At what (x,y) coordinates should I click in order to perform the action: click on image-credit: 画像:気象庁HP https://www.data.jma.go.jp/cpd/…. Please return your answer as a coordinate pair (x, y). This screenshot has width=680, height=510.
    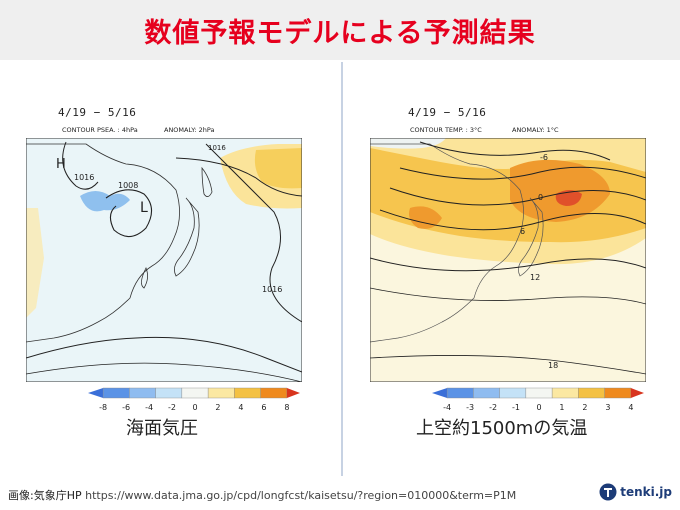
    Looking at the image, I should click on (262, 495).